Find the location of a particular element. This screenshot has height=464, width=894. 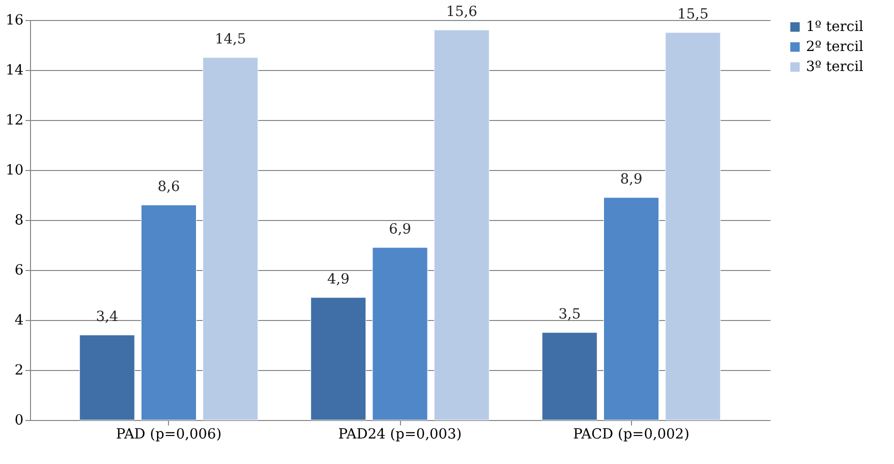

y-tick-label: 0 is located at coordinates (19, 420).